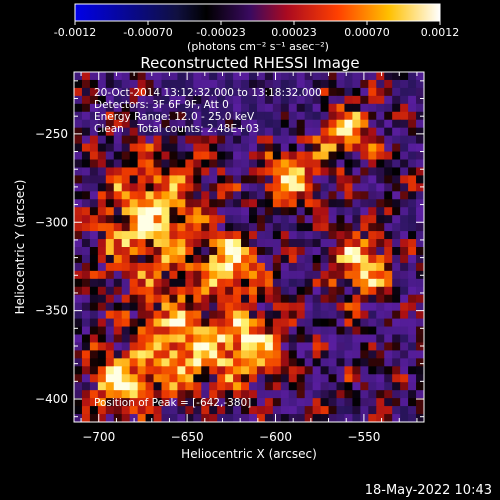 This screenshot has width=500, height=500. I want to click on x-tick-label: −700, so click(98, 437).